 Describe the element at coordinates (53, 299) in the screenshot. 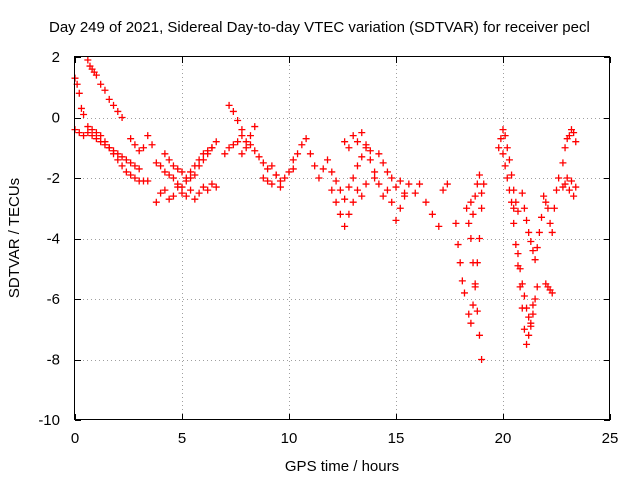

I see `y-tick-label: -6` at that location.